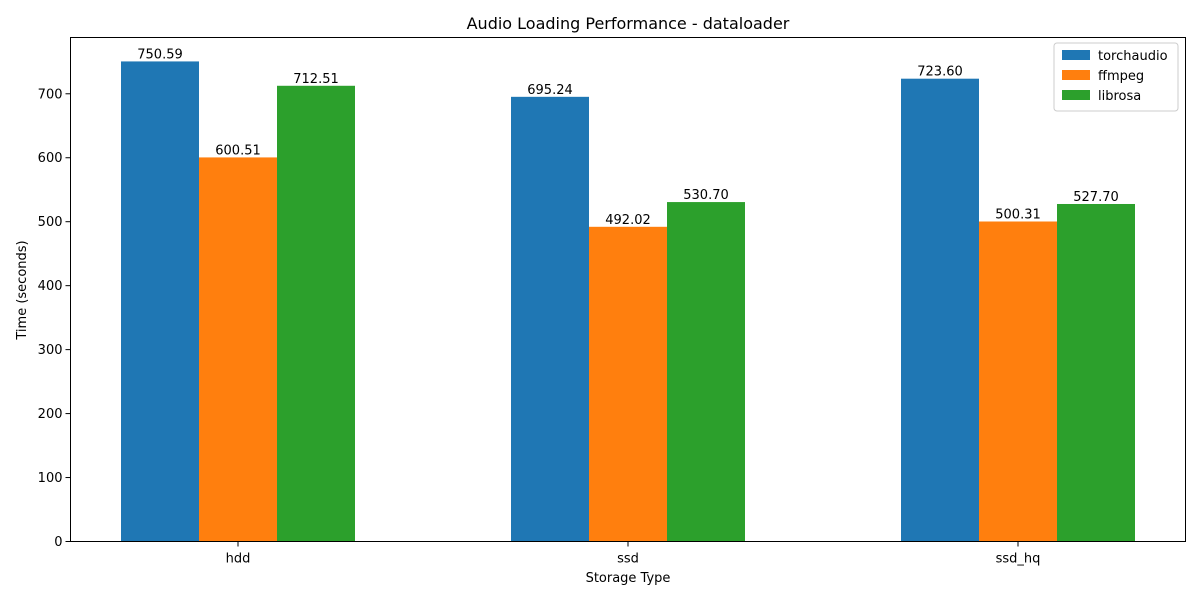 This screenshot has width=1200, height=604. What do you see at coordinates (1018, 559) in the screenshot?
I see `x-tick-label-ssd_hq: ssd_hq` at bounding box center [1018, 559].